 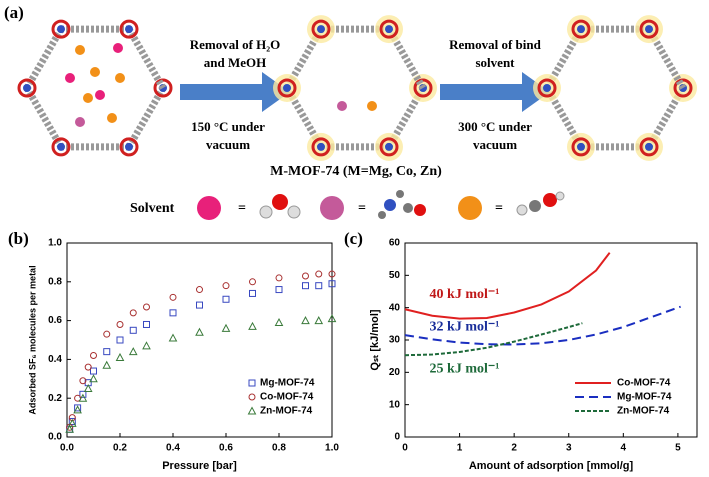 What do you see at coordinates (173, 448) in the screenshot?
I see `x-tick-label: 0.4` at bounding box center [173, 448].